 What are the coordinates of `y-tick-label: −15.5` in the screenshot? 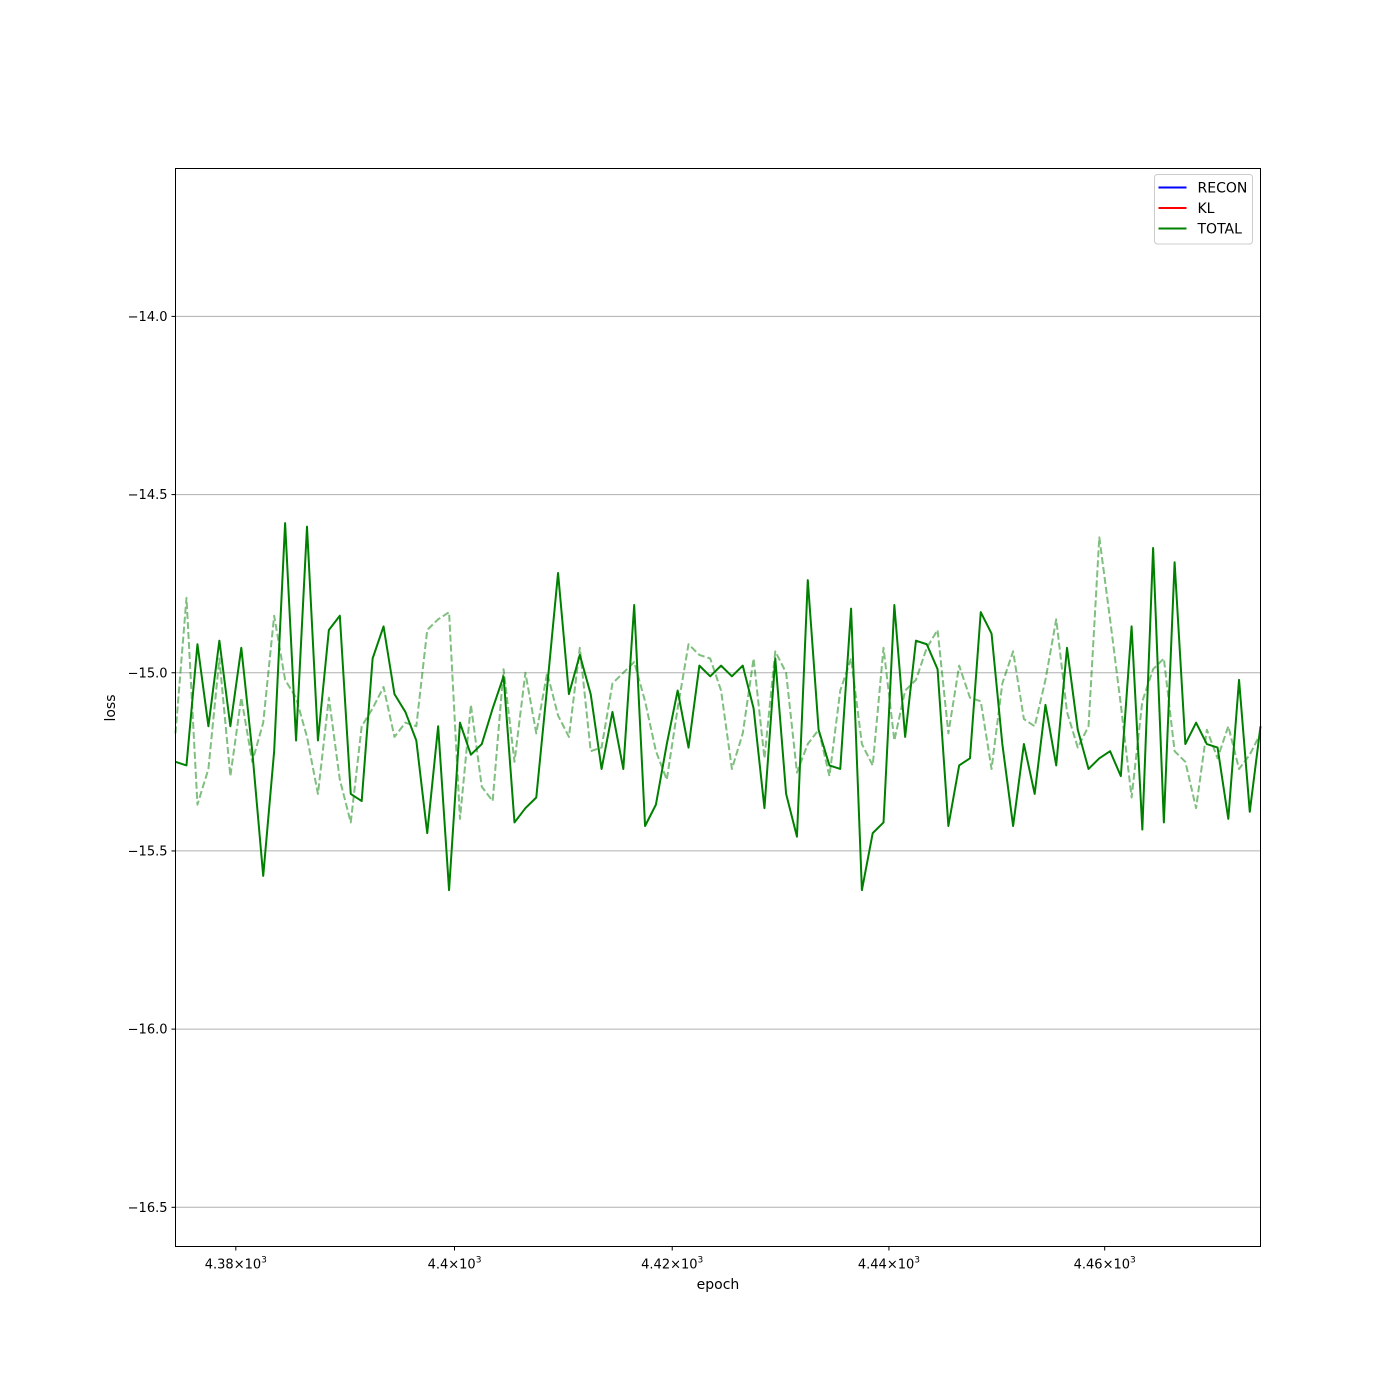 It's located at (148, 851).